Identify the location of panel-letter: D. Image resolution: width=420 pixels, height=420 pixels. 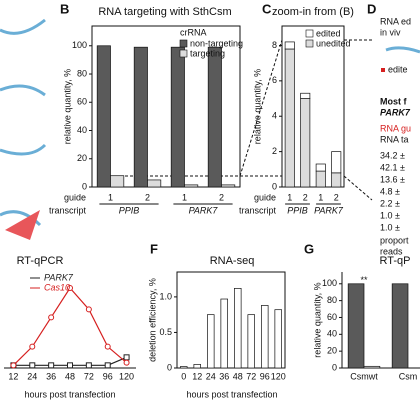
(371, 8).